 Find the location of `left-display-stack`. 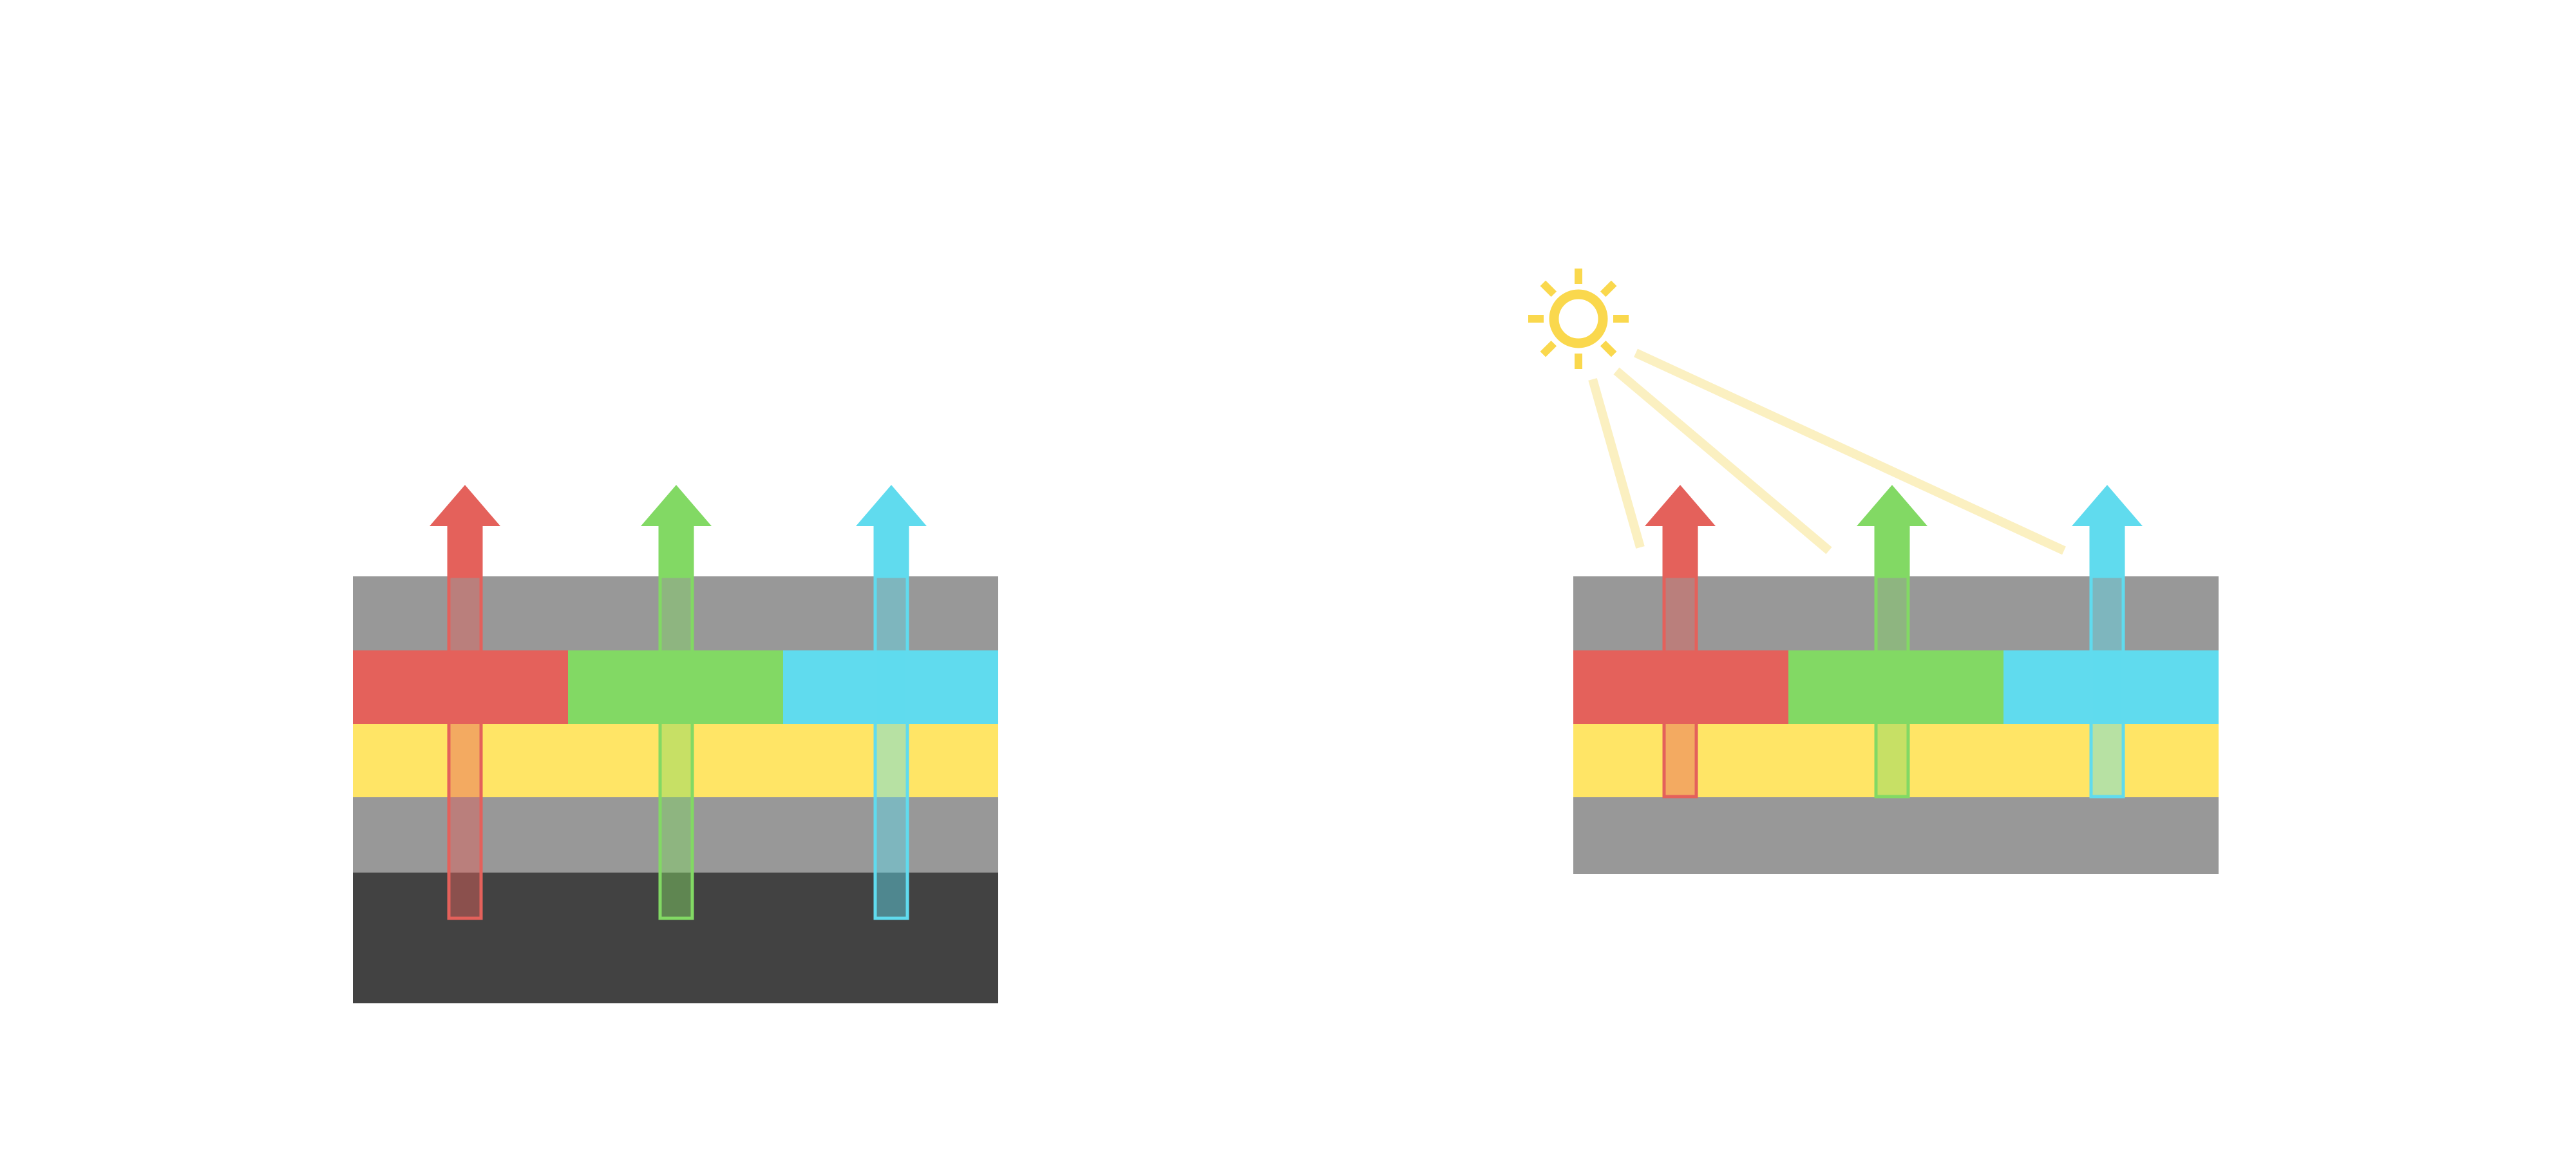

left-display-stack is located at coordinates (676, 744).